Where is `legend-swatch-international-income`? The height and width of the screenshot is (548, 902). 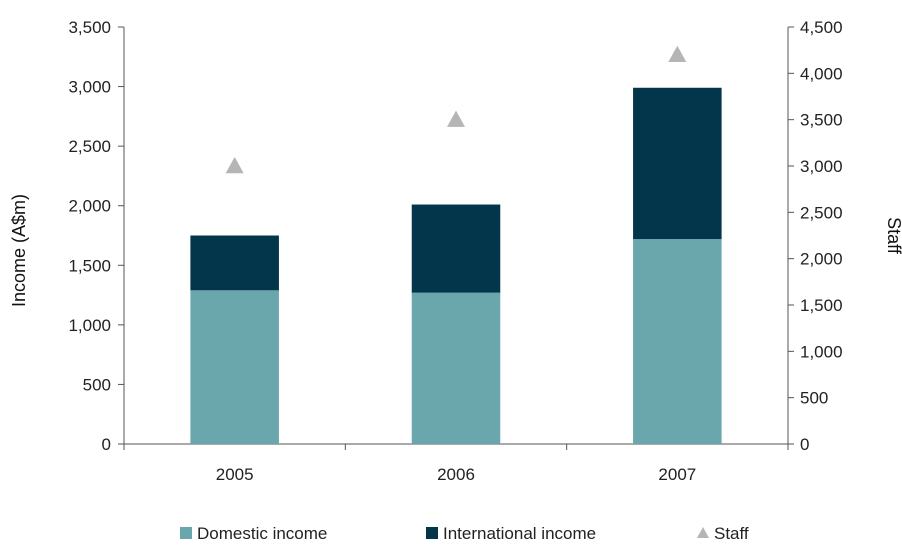 legend-swatch-international-income is located at coordinates (432, 533).